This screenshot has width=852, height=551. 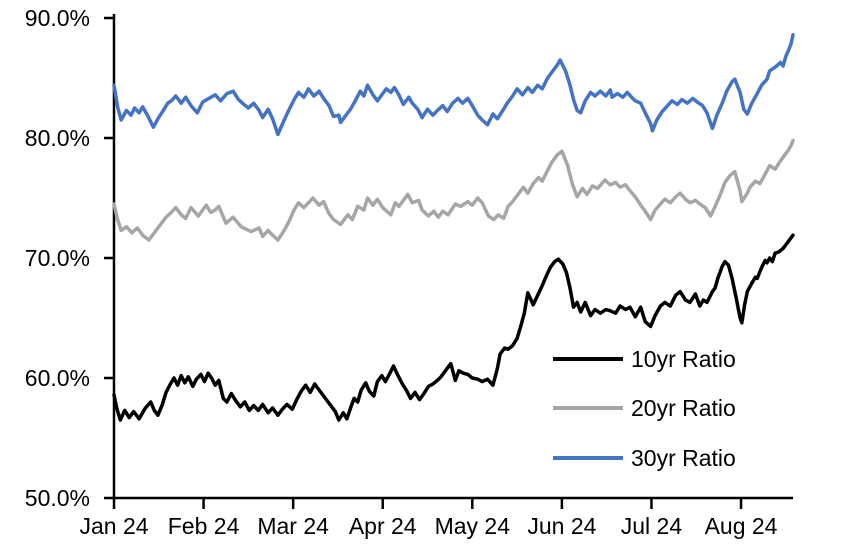 What do you see at coordinates (382, 526) in the screenshot?
I see `x-axis-tick-label: Apr 24` at bounding box center [382, 526].